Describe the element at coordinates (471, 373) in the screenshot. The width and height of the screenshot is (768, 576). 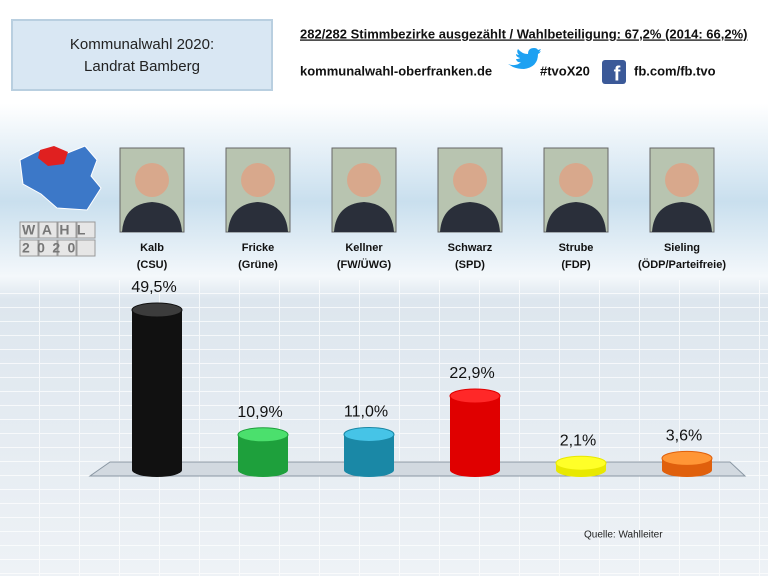
I see `value-label: 22,9%` at that location.